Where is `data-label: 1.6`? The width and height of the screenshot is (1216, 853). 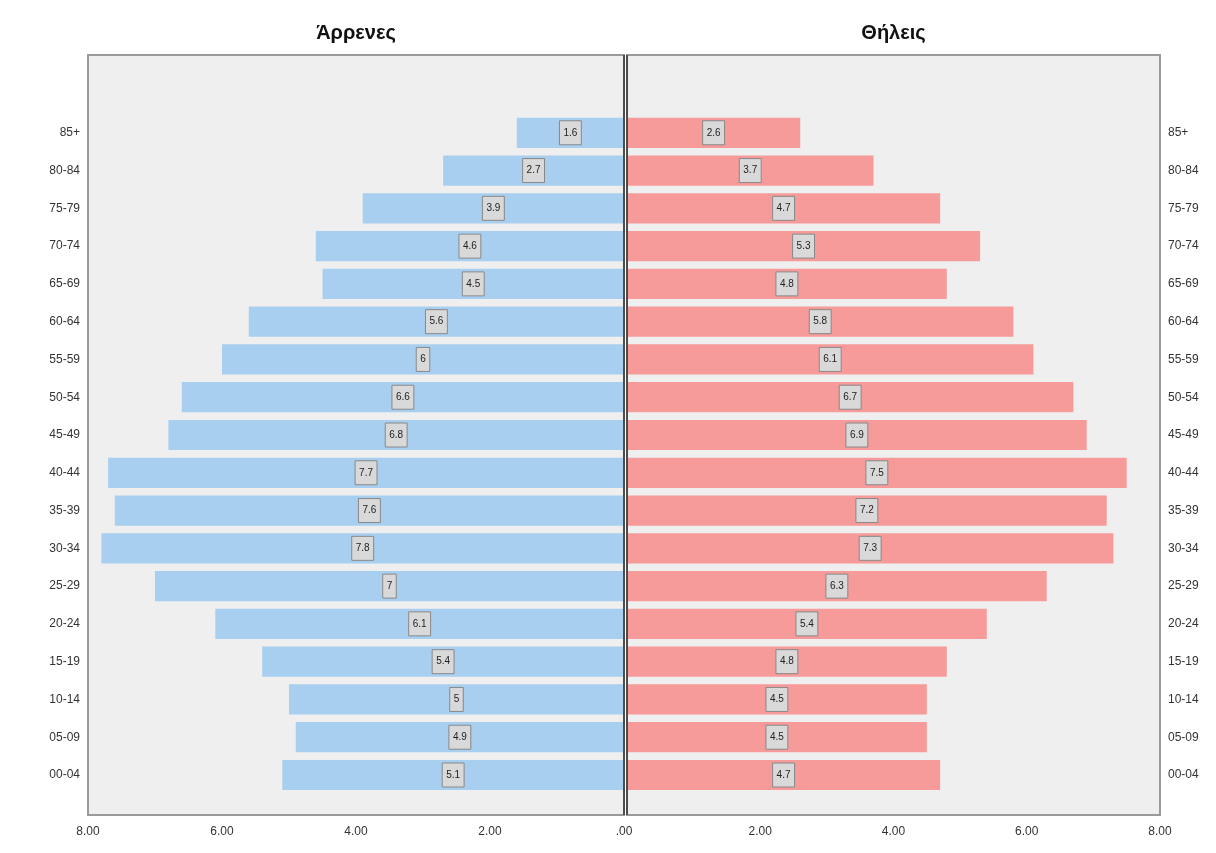
data-label: 1.6 is located at coordinates (570, 132).